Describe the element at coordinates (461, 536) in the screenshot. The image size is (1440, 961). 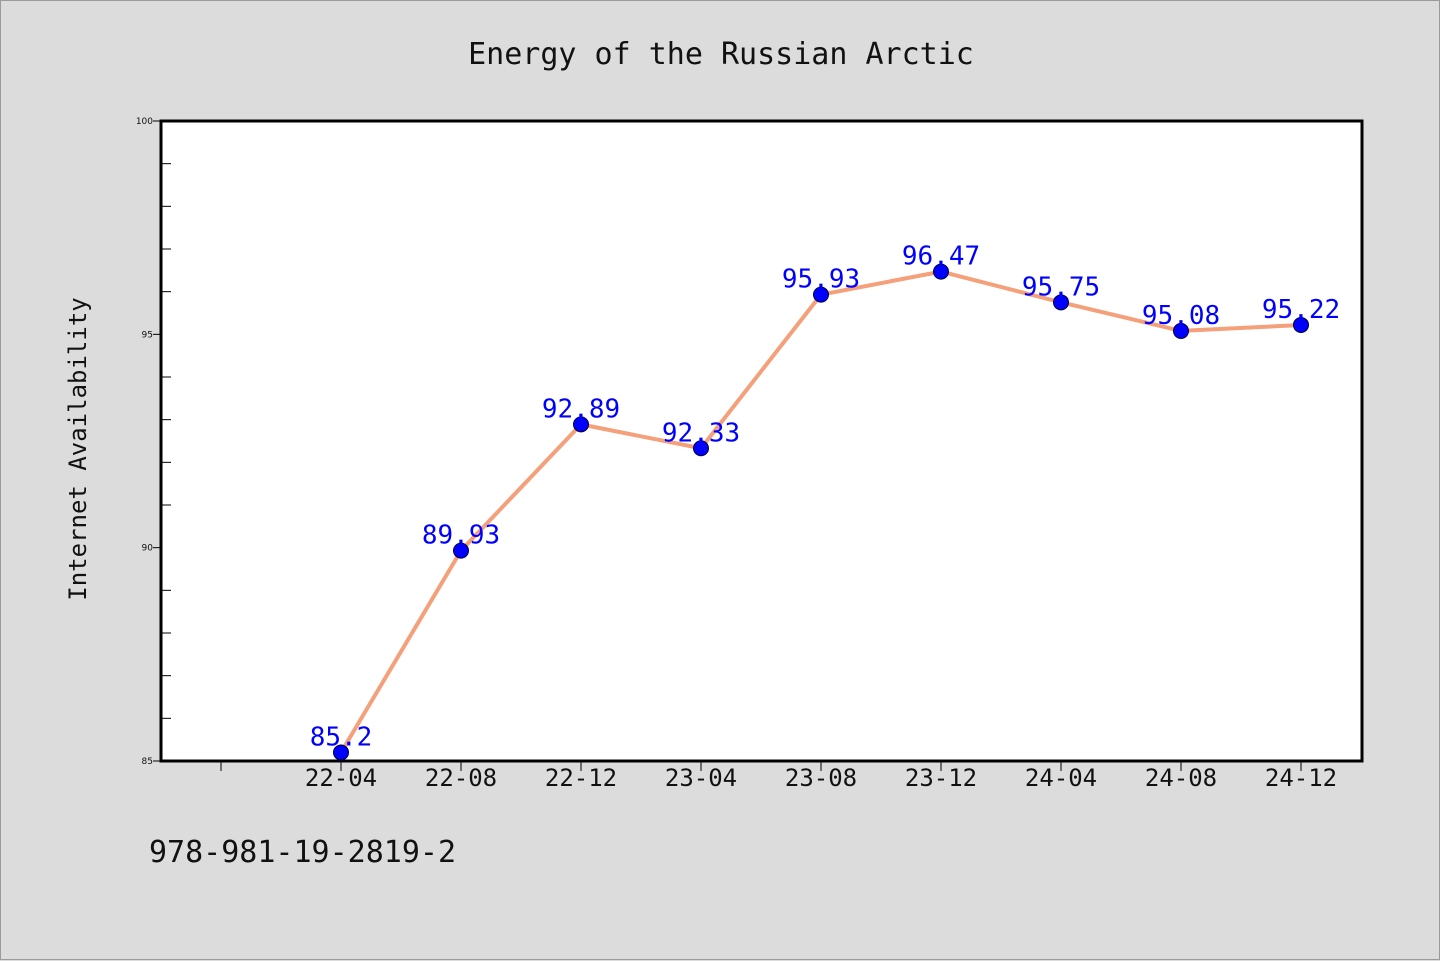
I see `data-label: 89.93` at that location.